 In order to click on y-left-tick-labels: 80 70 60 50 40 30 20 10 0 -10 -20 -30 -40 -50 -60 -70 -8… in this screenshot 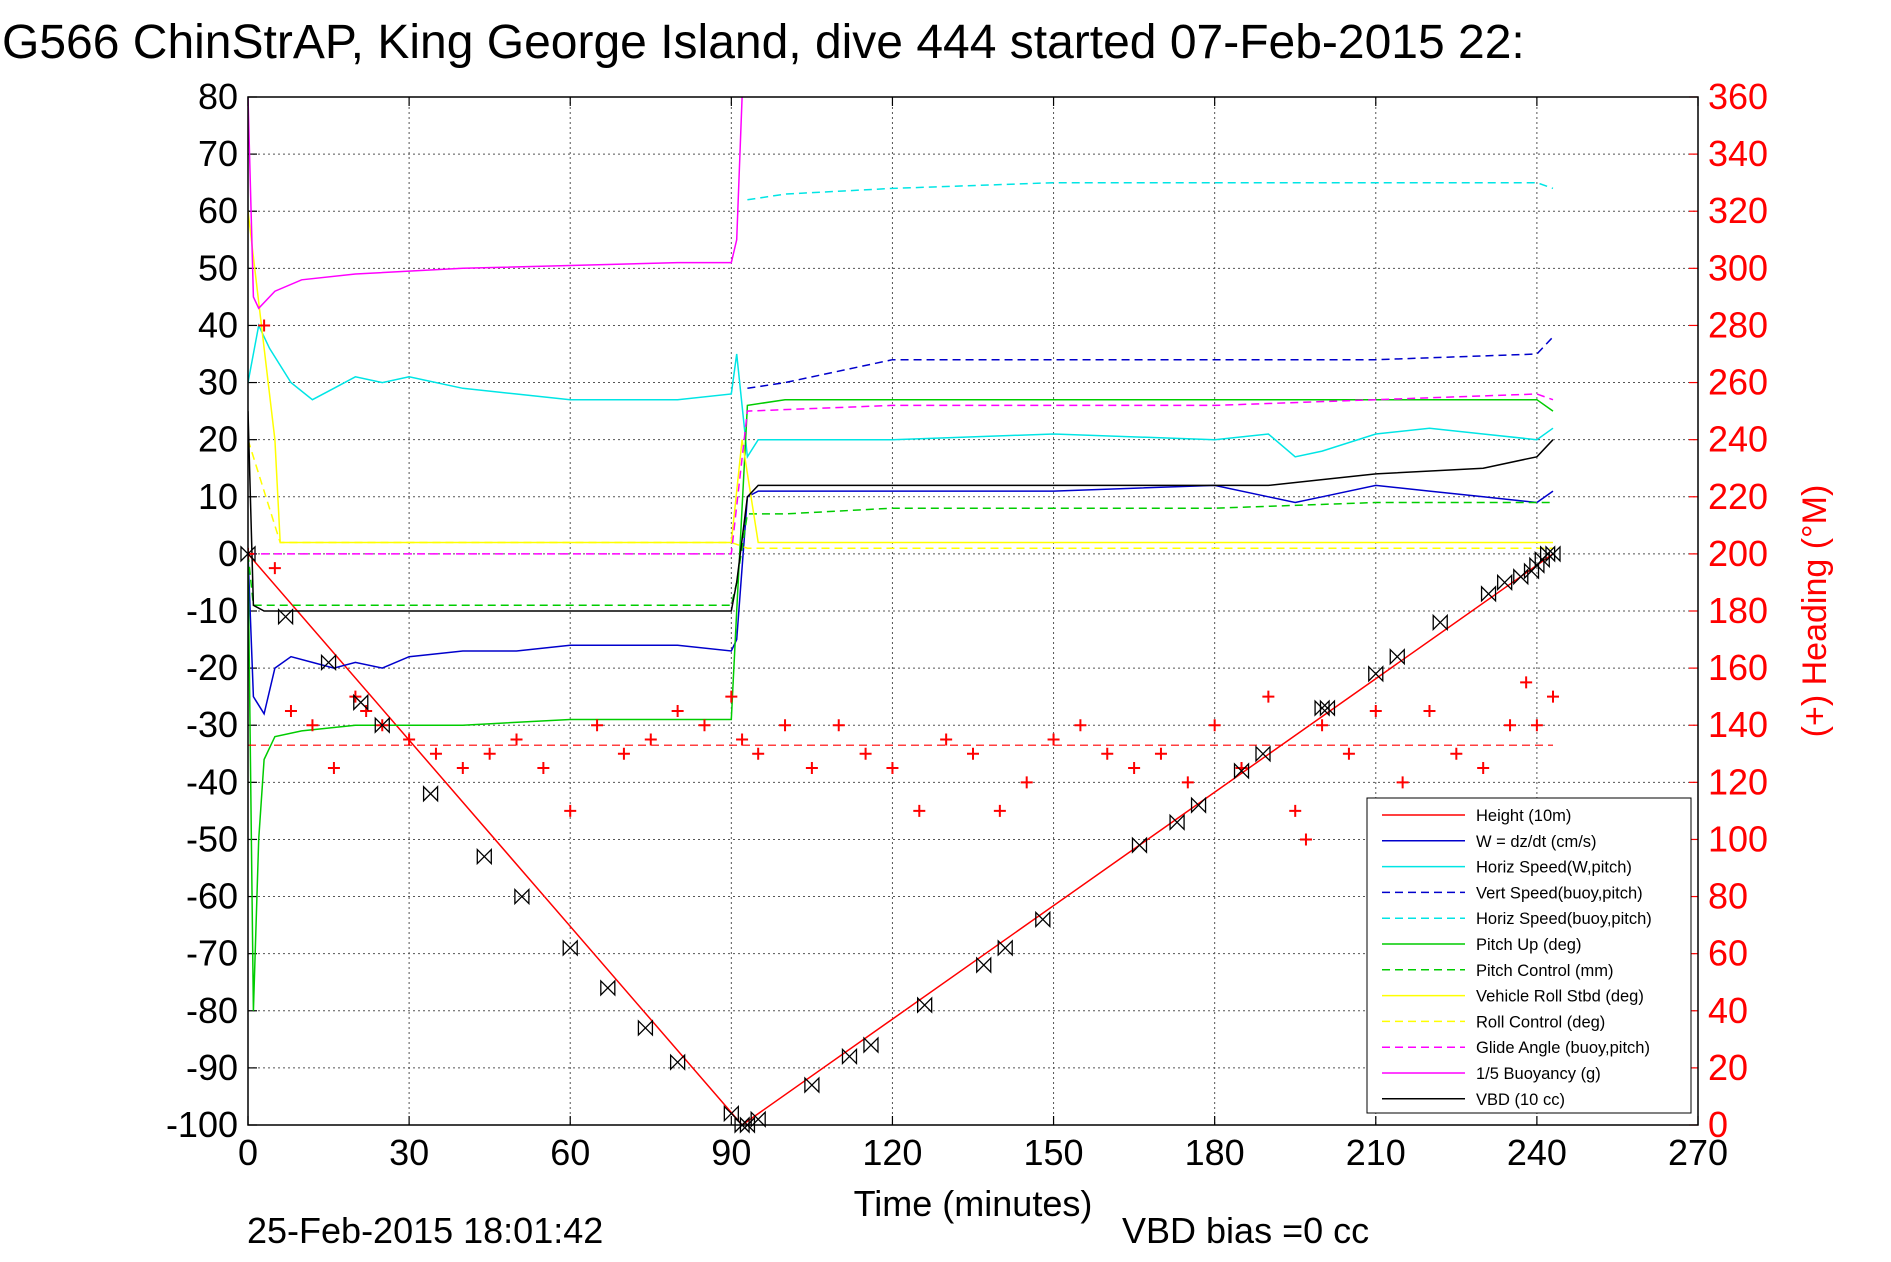, I will do `click(202, 610)`.